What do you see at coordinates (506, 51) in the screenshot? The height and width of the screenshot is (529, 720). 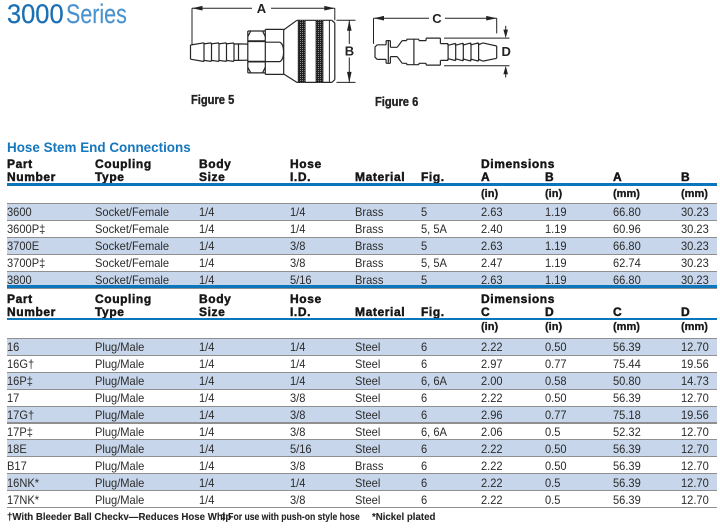 I see `svg-text: D` at bounding box center [506, 51].